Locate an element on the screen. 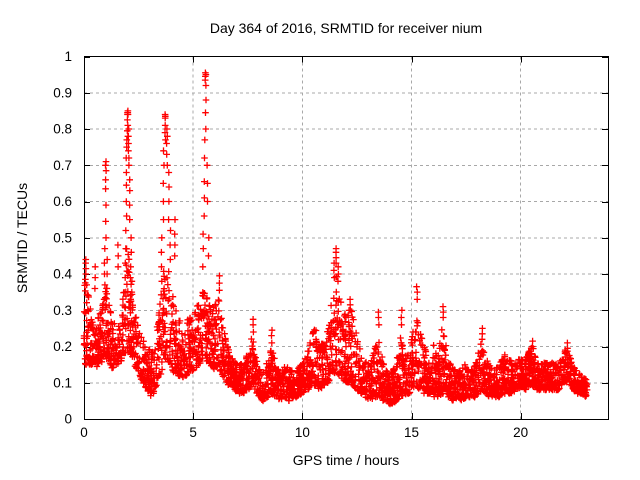  x-axis-label: GPS time / hours is located at coordinates (346, 460).